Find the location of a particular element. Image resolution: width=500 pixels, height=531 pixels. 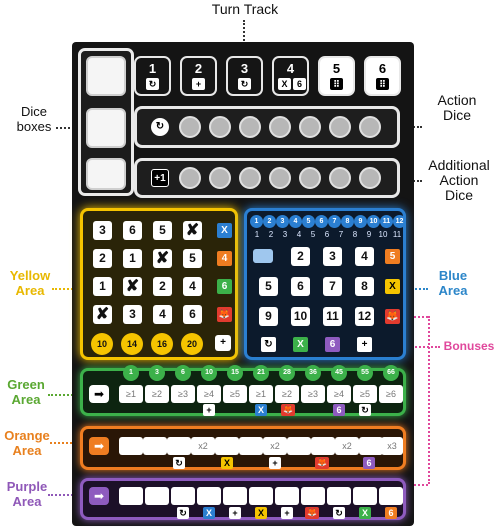

green-cell-5: ≥5 is located at coordinates (235, 394).